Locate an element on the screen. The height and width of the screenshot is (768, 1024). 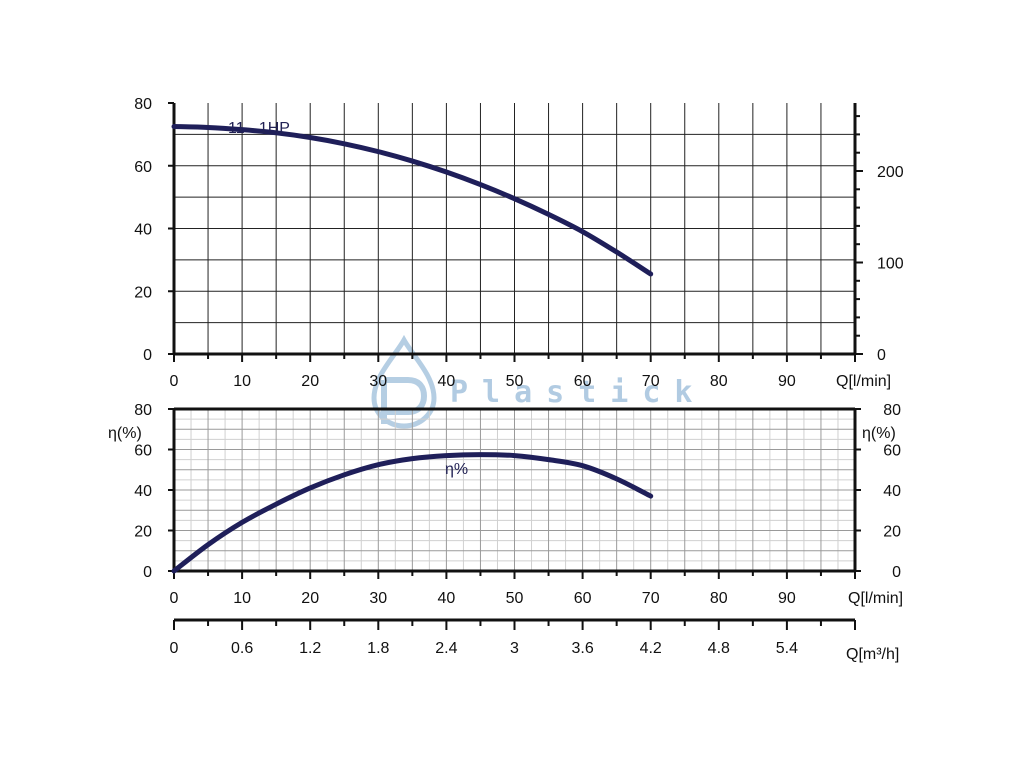
secondary-x-axis-title: Q[m³/h] is located at coordinates (872, 654).